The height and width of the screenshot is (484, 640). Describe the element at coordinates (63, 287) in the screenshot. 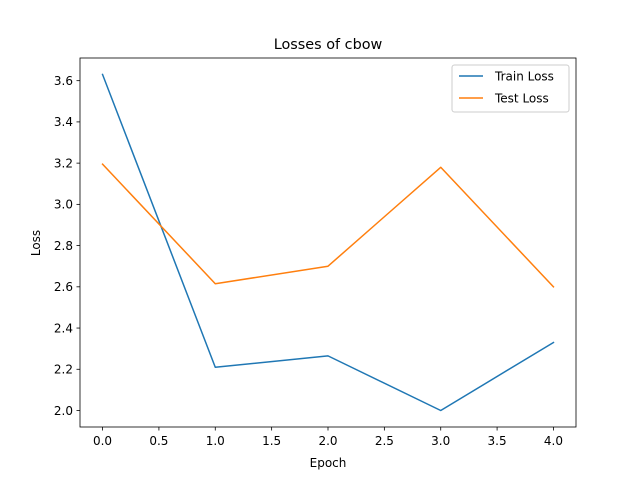

I see `y-tick-label: 2.6` at that location.